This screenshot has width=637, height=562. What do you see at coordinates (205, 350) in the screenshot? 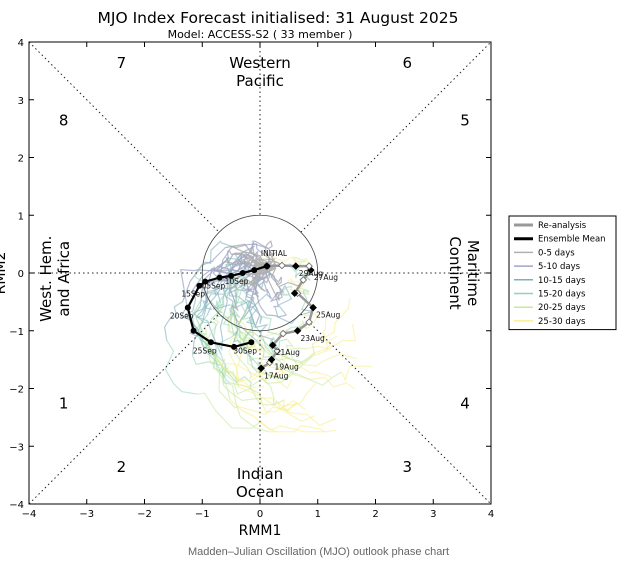
I see `ensemble-mean-date-label: 25Sep` at bounding box center [205, 350].